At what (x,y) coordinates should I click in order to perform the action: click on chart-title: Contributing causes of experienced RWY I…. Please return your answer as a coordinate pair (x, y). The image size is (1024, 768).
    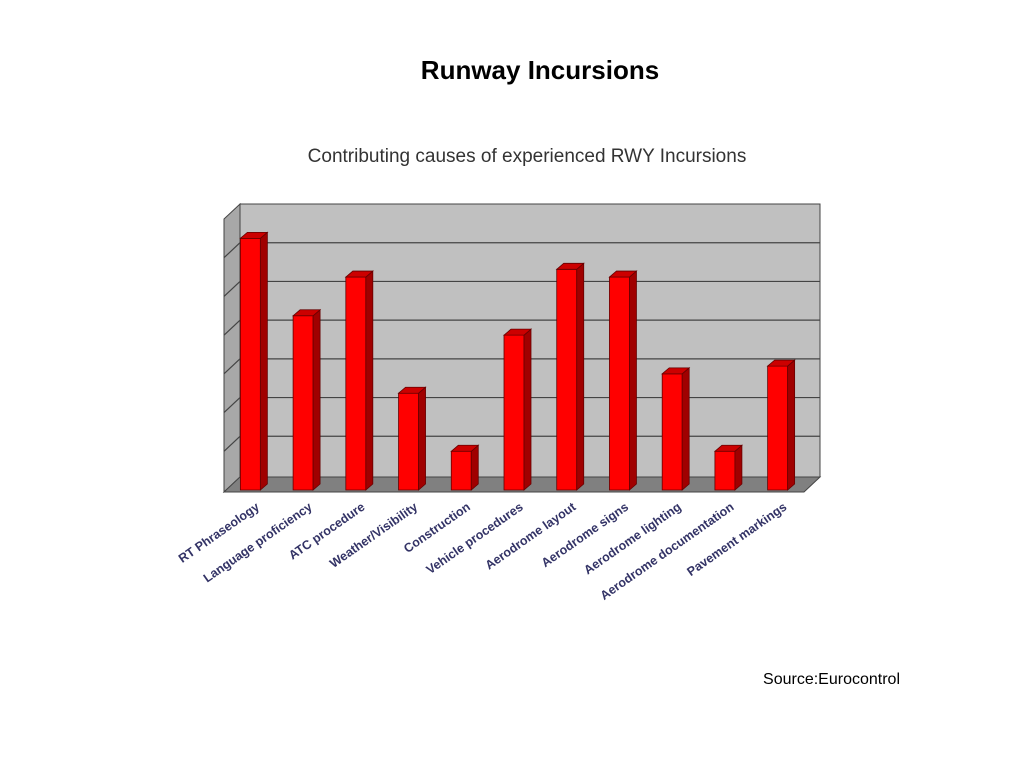
    Looking at the image, I should click on (527, 156).